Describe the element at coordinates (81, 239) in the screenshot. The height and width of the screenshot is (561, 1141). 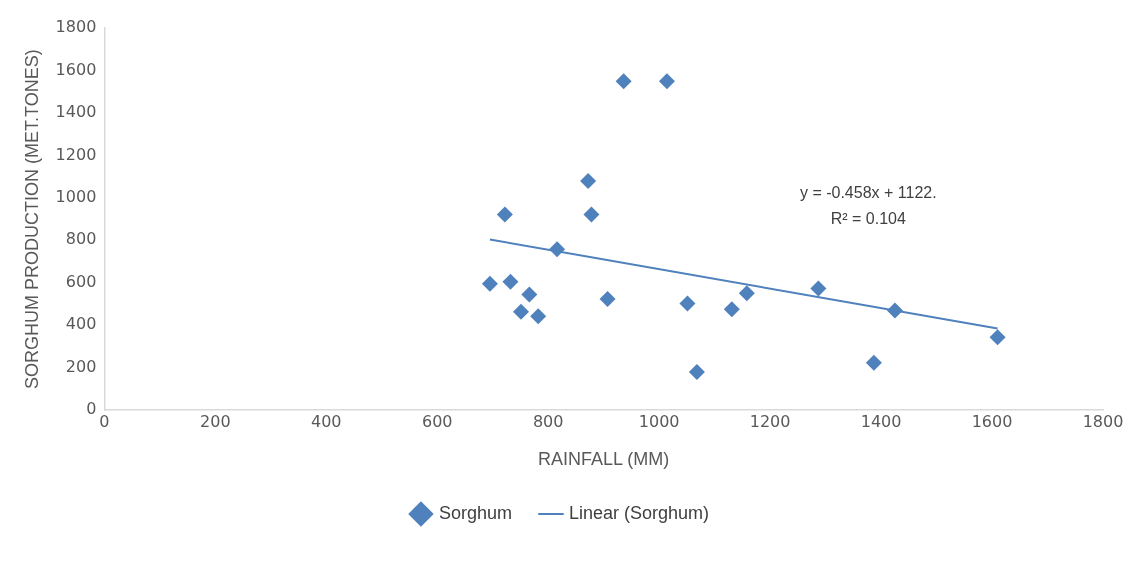
I see `y-tick-label: 800` at that location.